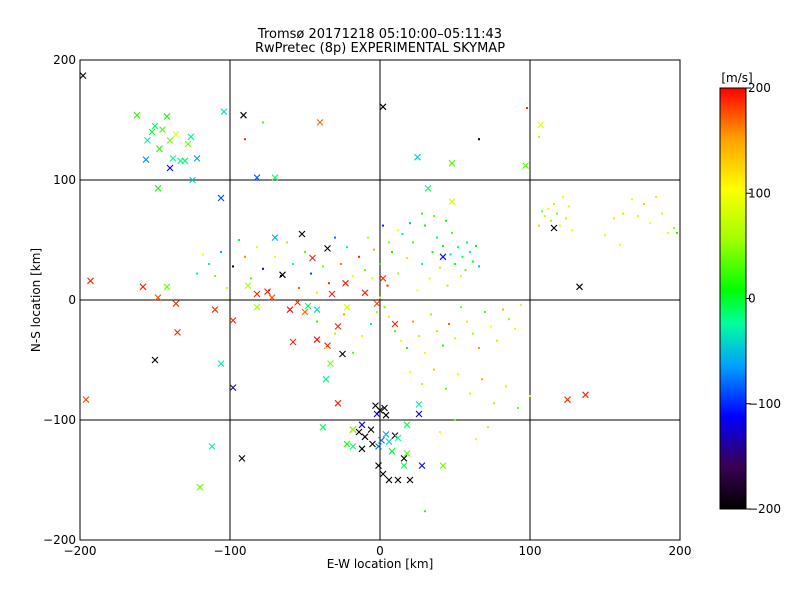  I want to click on colorbar-tick-label: 100, so click(759, 193).